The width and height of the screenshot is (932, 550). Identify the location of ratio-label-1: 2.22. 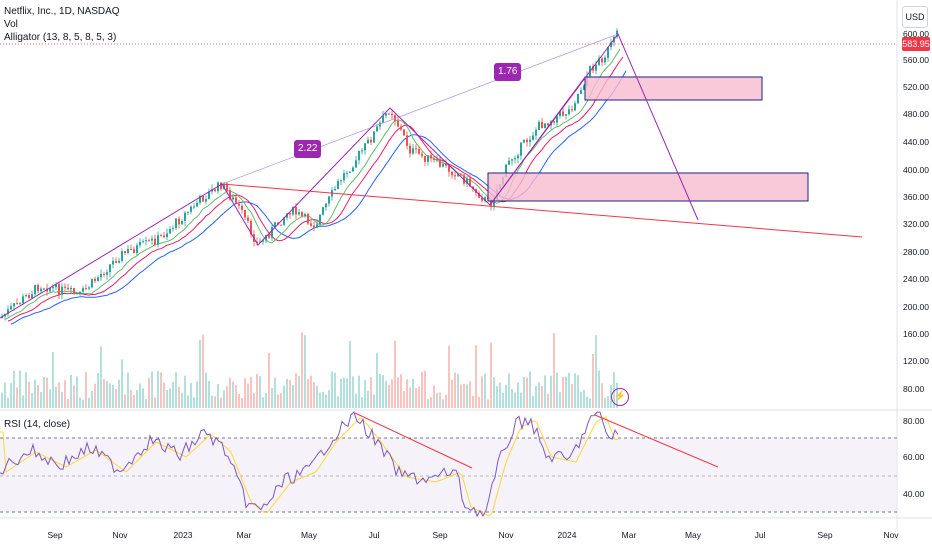
(308, 149).